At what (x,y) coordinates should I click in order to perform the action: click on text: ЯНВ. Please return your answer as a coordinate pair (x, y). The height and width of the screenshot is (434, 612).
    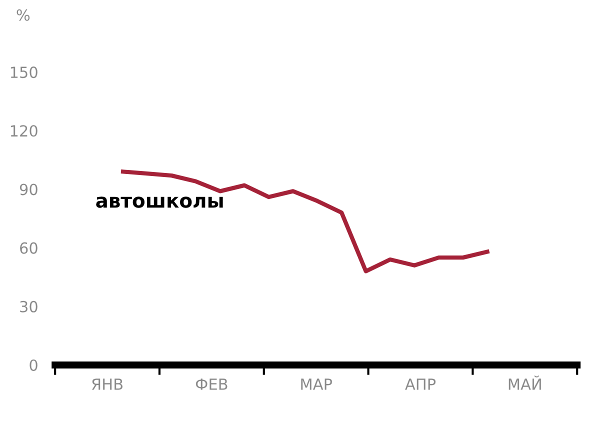
    Looking at the image, I should click on (107, 384).